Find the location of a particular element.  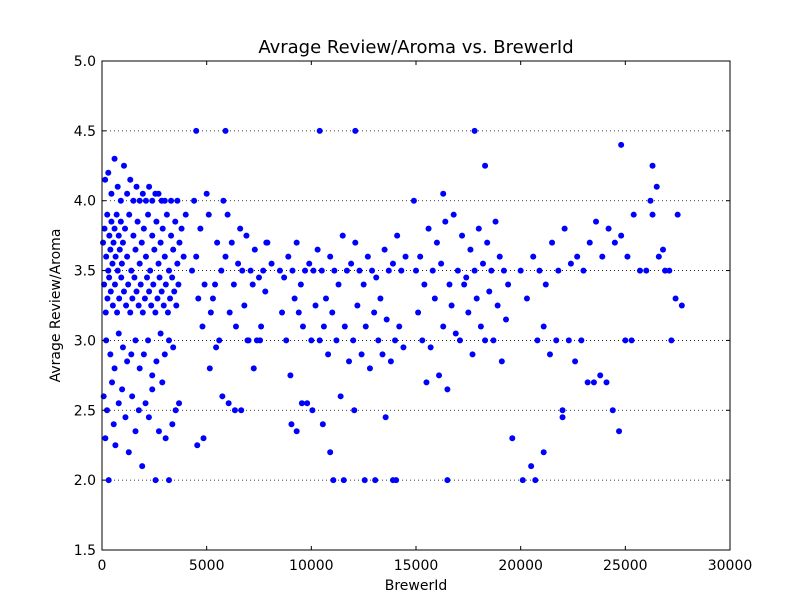

y-tick-label: 3.0 is located at coordinates (85, 341).